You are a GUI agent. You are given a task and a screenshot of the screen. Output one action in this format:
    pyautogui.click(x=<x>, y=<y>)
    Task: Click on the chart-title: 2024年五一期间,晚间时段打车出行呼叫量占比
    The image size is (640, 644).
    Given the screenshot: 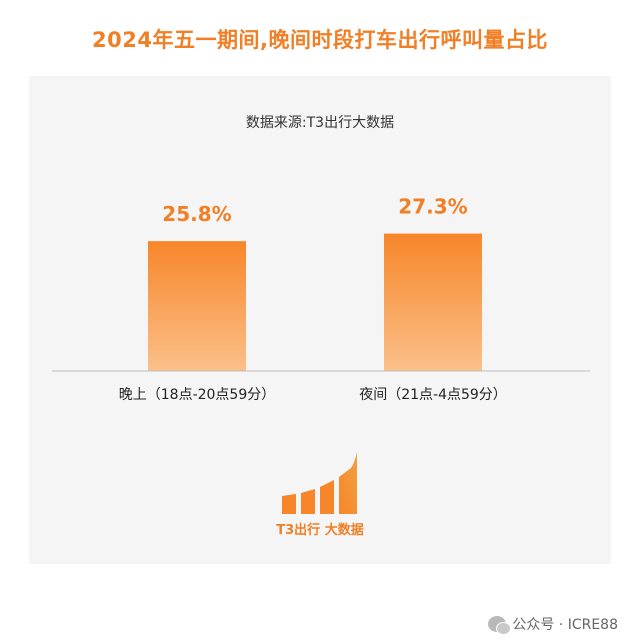 What is the action you would take?
    pyautogui.click(x=320, y=40)
    